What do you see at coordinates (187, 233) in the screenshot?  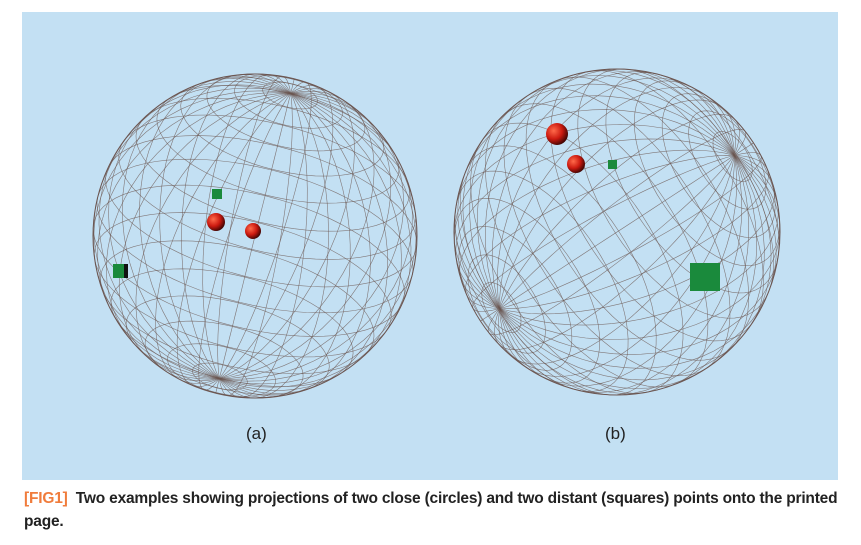 I see `points-a` at bounding box center [187, 233].